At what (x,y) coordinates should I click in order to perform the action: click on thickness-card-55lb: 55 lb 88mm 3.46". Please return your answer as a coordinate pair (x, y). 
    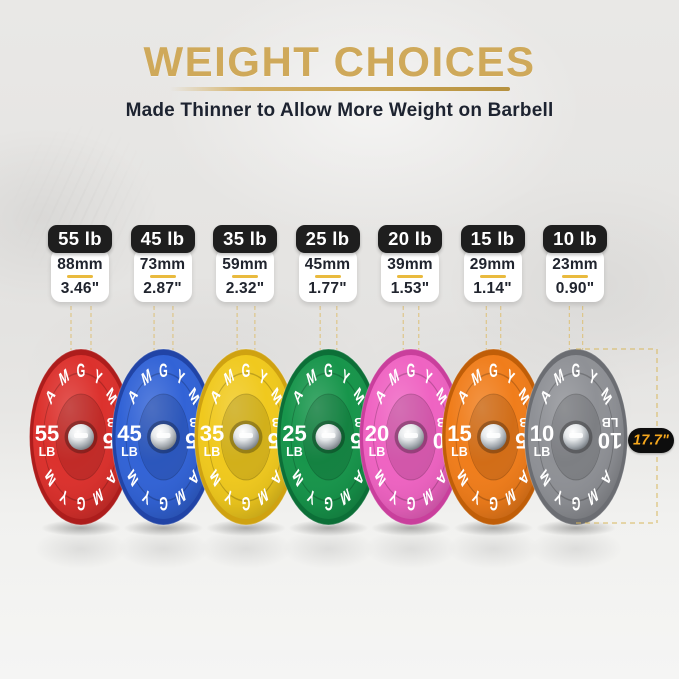
    Looking at the image, I should click on (80, 263).